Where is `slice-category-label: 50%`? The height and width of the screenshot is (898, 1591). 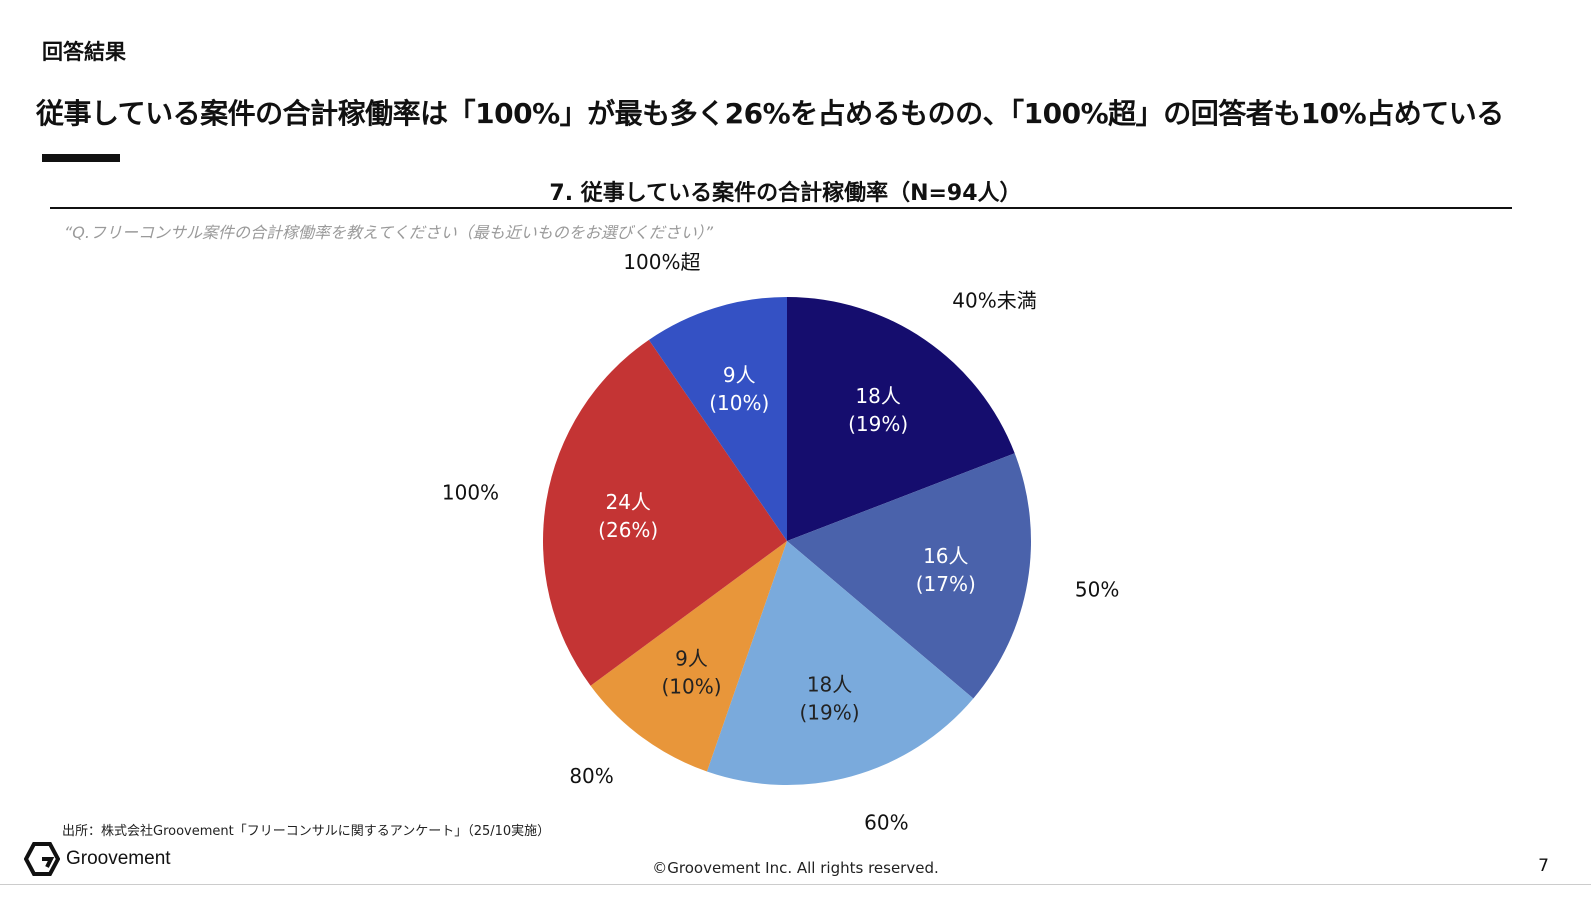
slice-category-label: 50% is located at coordinates (1097, 590).